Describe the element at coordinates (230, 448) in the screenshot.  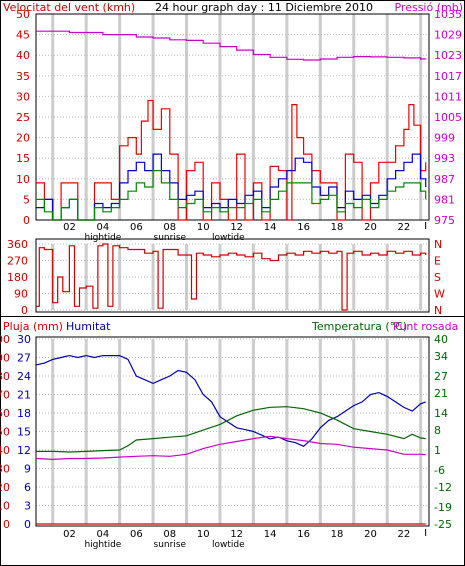
I see `series-punt-rosada` at that location.